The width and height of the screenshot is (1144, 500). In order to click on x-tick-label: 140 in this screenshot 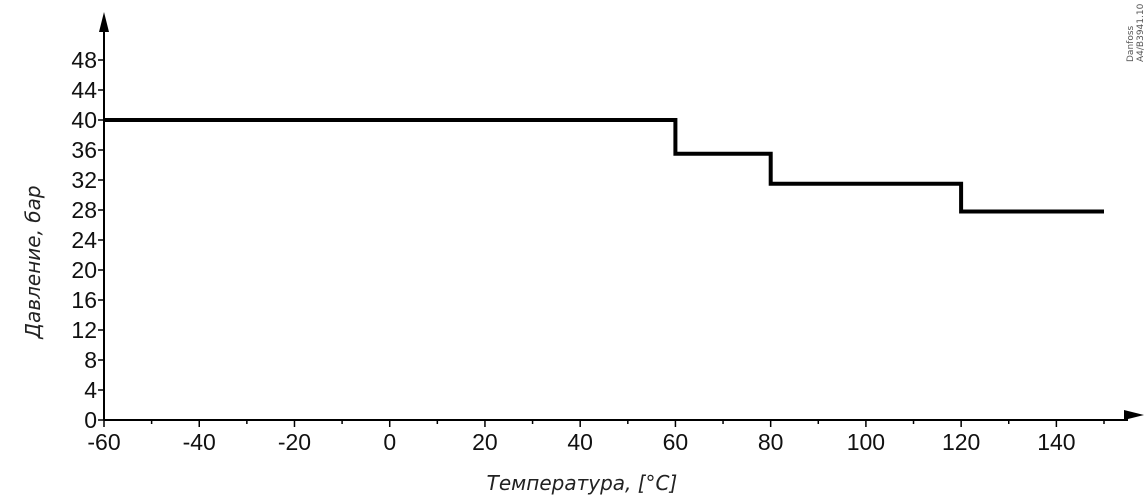, I will do `click(1056, 442)`.